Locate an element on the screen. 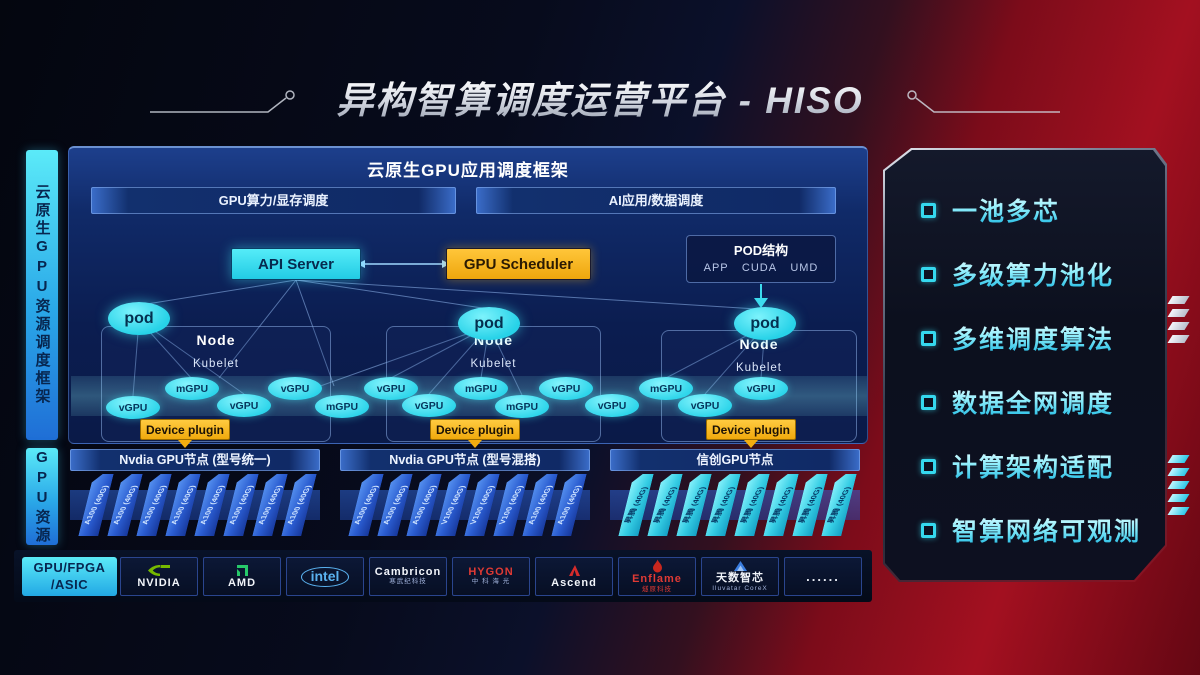 This screenshot has height=675, width=1200. feature-label: 多级算力池化 is located at coordinates (1033, 274).